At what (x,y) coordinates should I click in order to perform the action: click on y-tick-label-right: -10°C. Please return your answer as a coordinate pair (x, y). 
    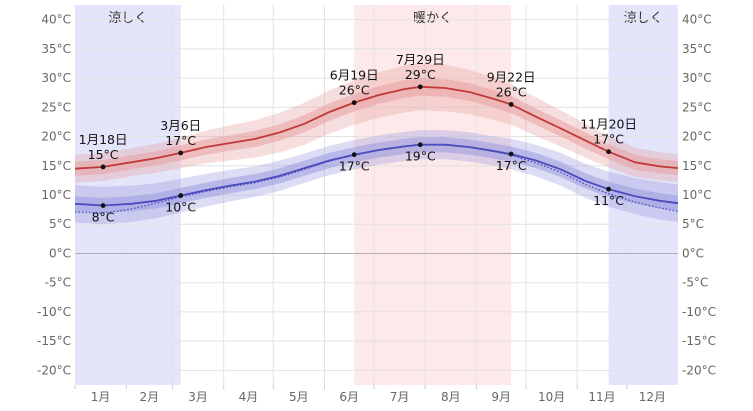
    Looking at the image, I should click on (699, 312).